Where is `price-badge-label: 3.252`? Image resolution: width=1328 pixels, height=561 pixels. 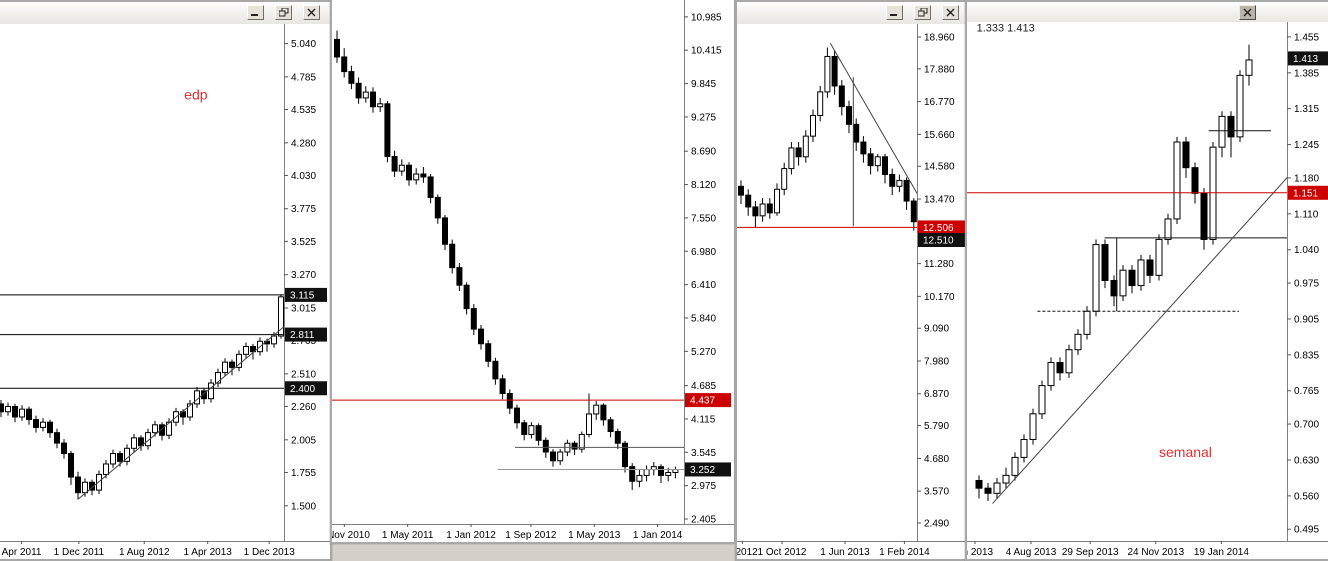 price-badge-label: 3.252 is located at coordinates (702, 470).